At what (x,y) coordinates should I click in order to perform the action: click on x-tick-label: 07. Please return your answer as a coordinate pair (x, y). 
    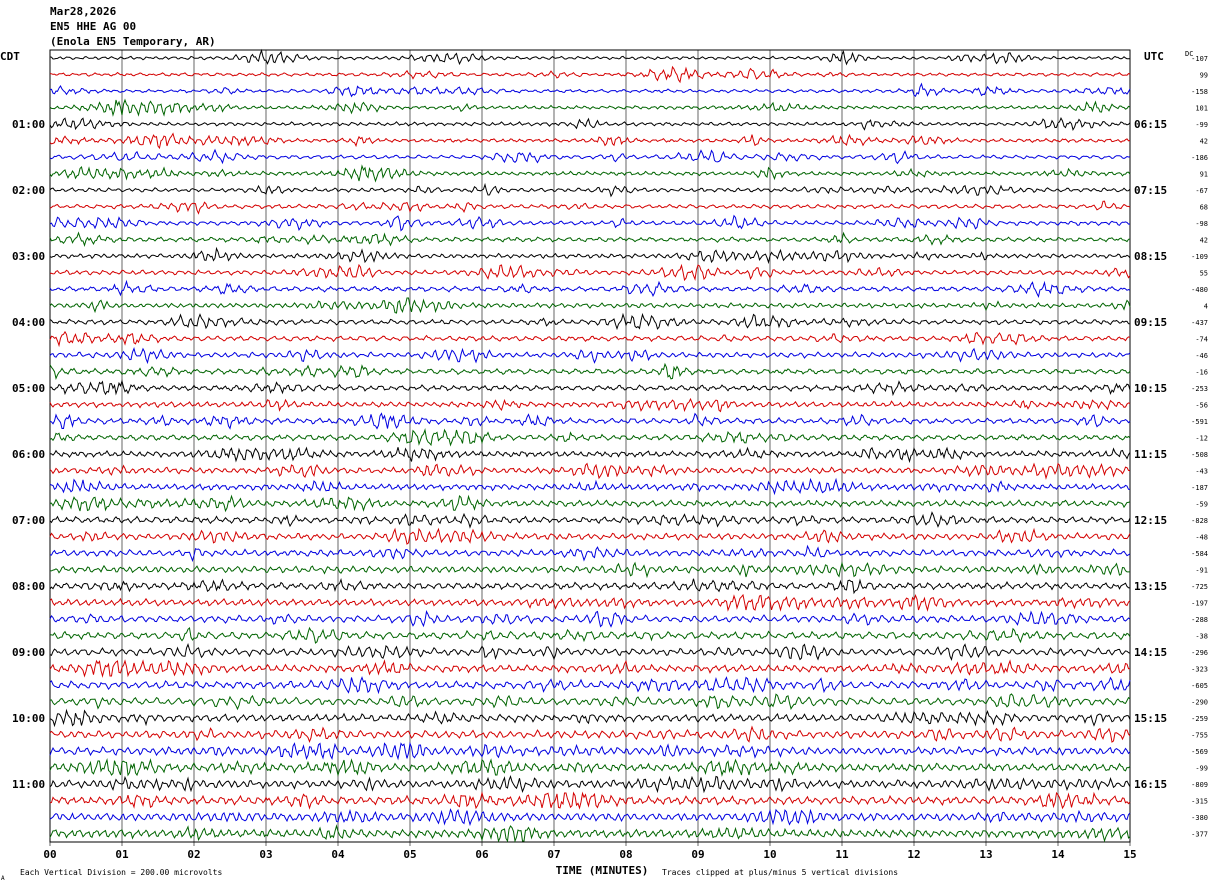
    Looking at the image, I should click on (553, 854).